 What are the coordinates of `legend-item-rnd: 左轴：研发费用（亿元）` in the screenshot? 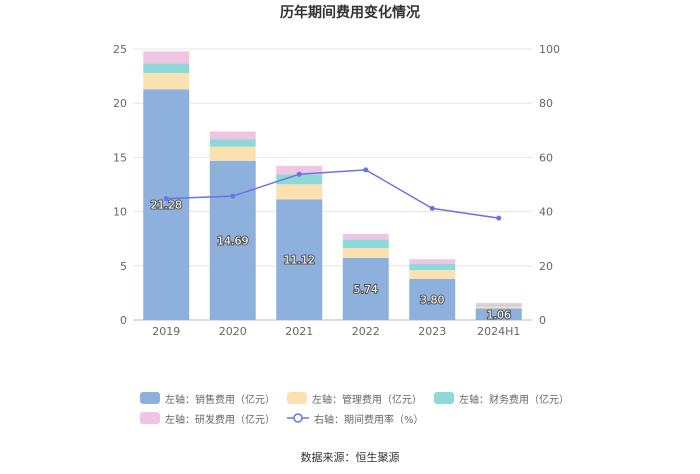 It's located at (207, 418).